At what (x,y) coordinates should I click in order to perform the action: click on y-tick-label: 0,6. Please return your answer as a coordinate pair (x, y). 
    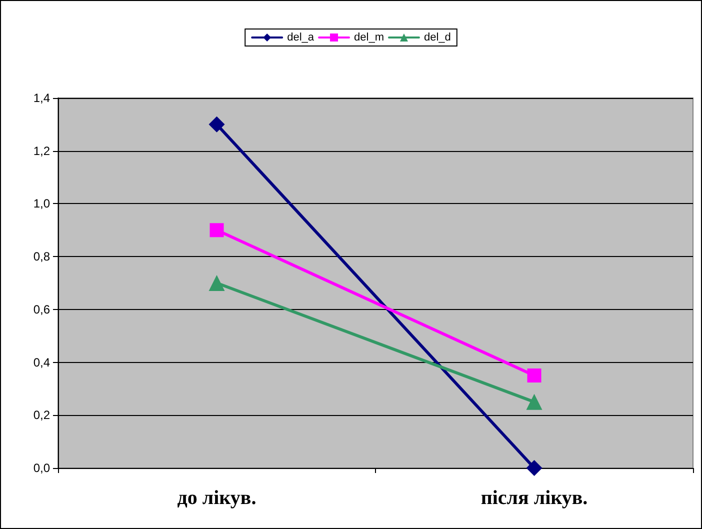
    Looking at the image, I should click on (41, 309).